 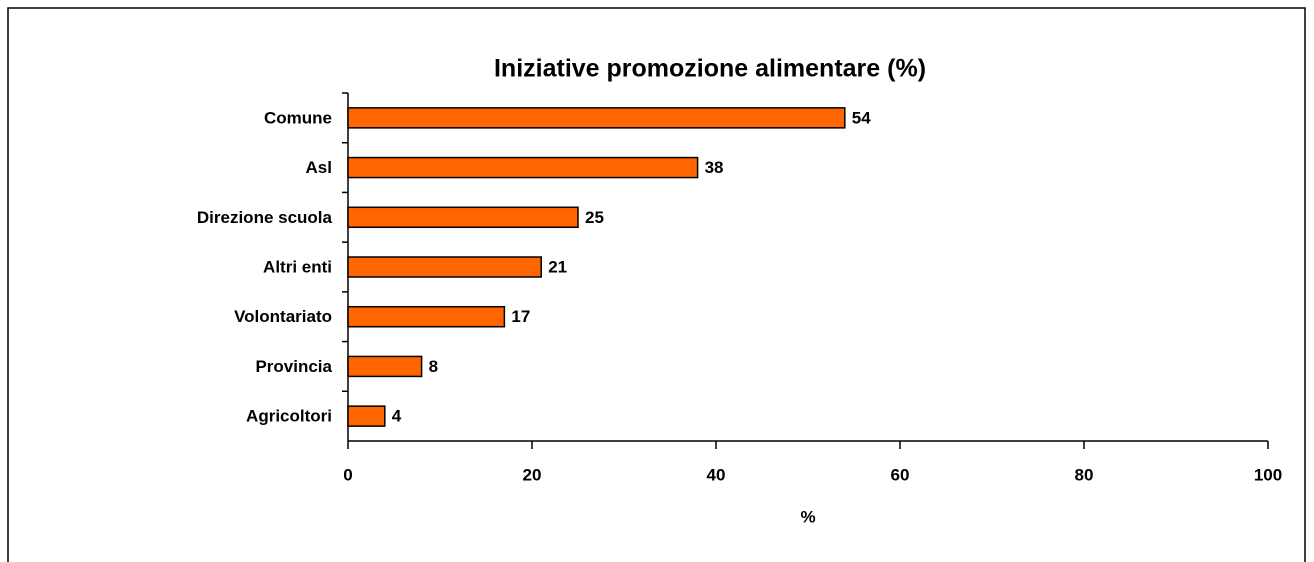 I want to click on data-label: 17, so click(x=520, y=316).